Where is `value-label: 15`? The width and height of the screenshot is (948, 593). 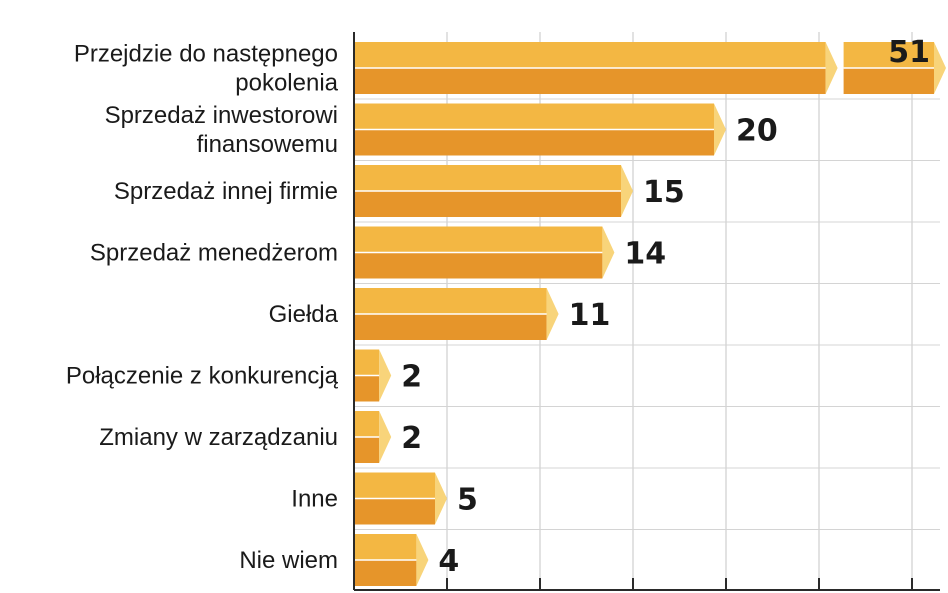 value-label: 15 is located at coordinates (664, 192).